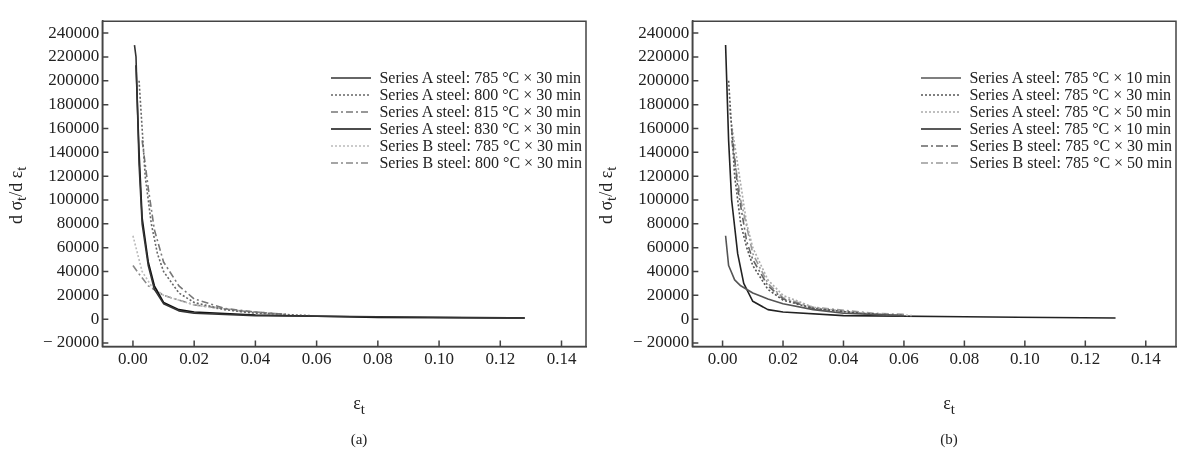 The height and width of the screenshot is (467, 1196). What do you see at coordinates (480, 111) in the screenshot?
I see `legend-label: Series A steel: 815 °C × 30 min` at bounding box center [480, 111].